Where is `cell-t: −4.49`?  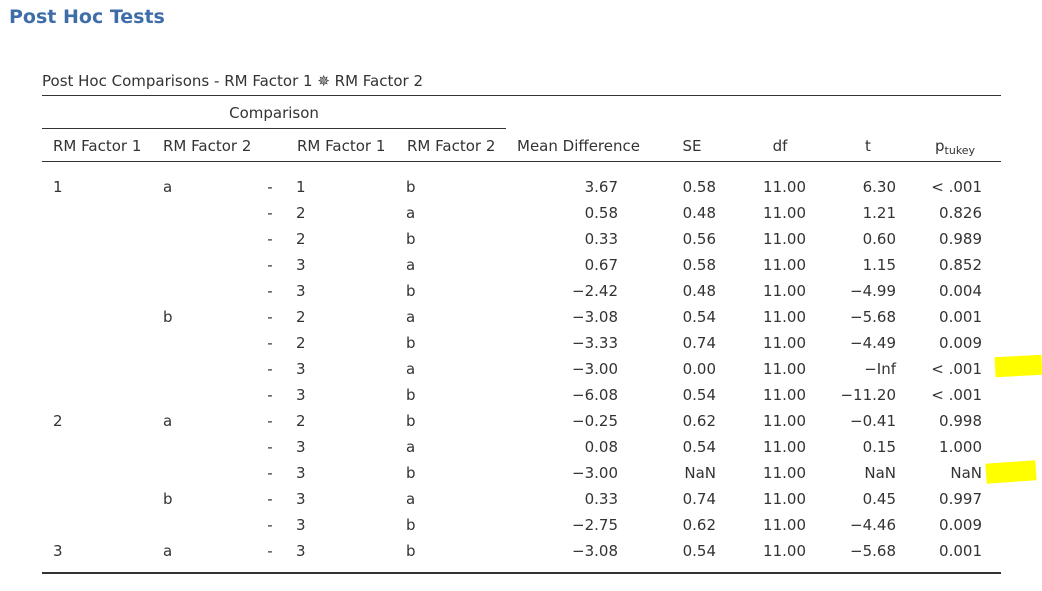
cell-t: −4.49 is located at coordinates (873, 343).